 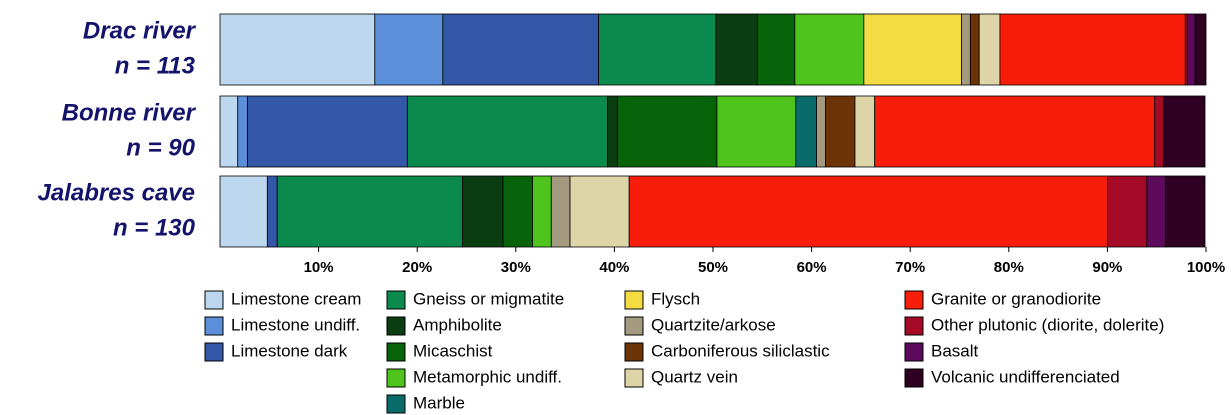 What do you see at coordinates (488, 298) in the screenshot?
I see `legend-label: Gneiss or migmatite` at bounding box center [488, 298].